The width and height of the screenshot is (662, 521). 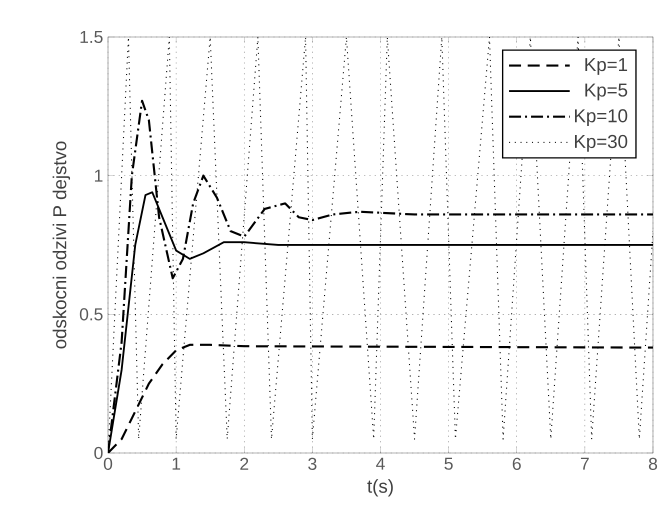 I want to click on x-tick-label: 8, so click(x=653, y=464).